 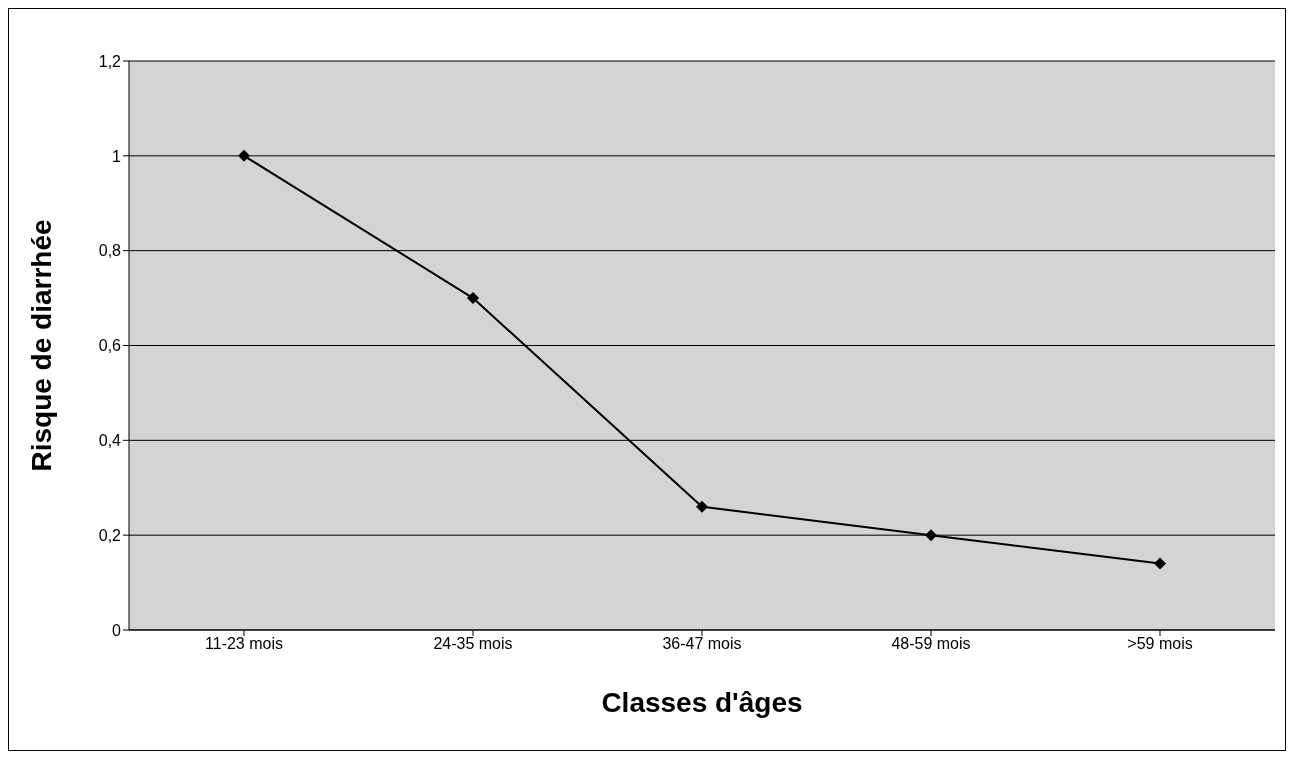 I want to click on x-tick-label: 36-47 mois, so click(x=702, y=644).